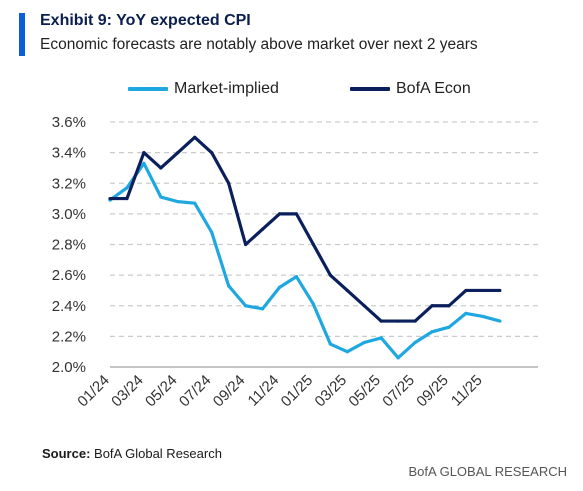  Describe the element at coordinates (432, 391) in the screenshot. I see `x-tick-label: 09/25` at that location.